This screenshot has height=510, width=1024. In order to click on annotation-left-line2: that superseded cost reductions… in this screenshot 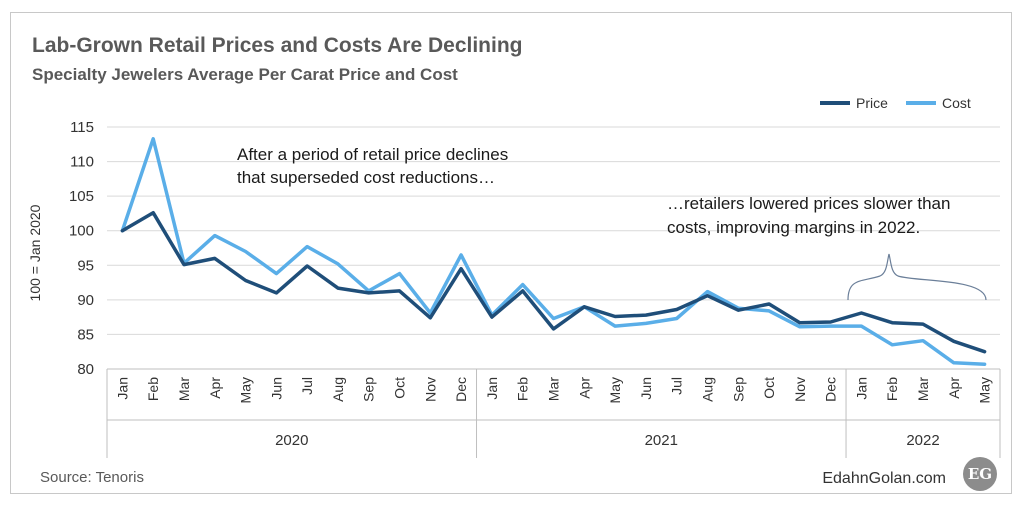, I will do `click(366, 177)`.